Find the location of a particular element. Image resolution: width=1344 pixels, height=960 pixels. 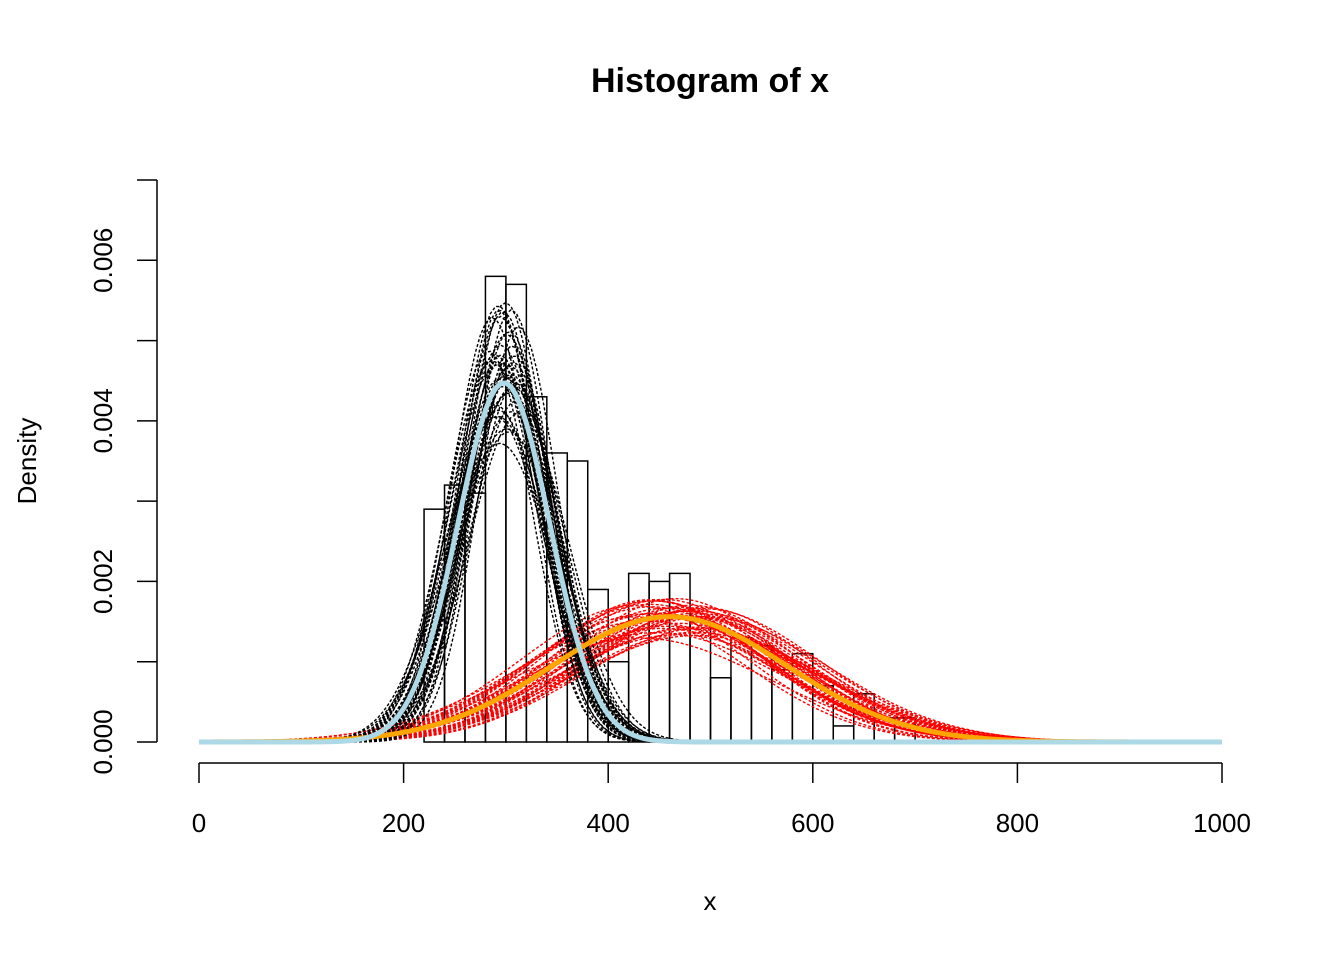

y-axis: 0.000 0.002 0.004 0.006 is located at coordinates (123, 477).